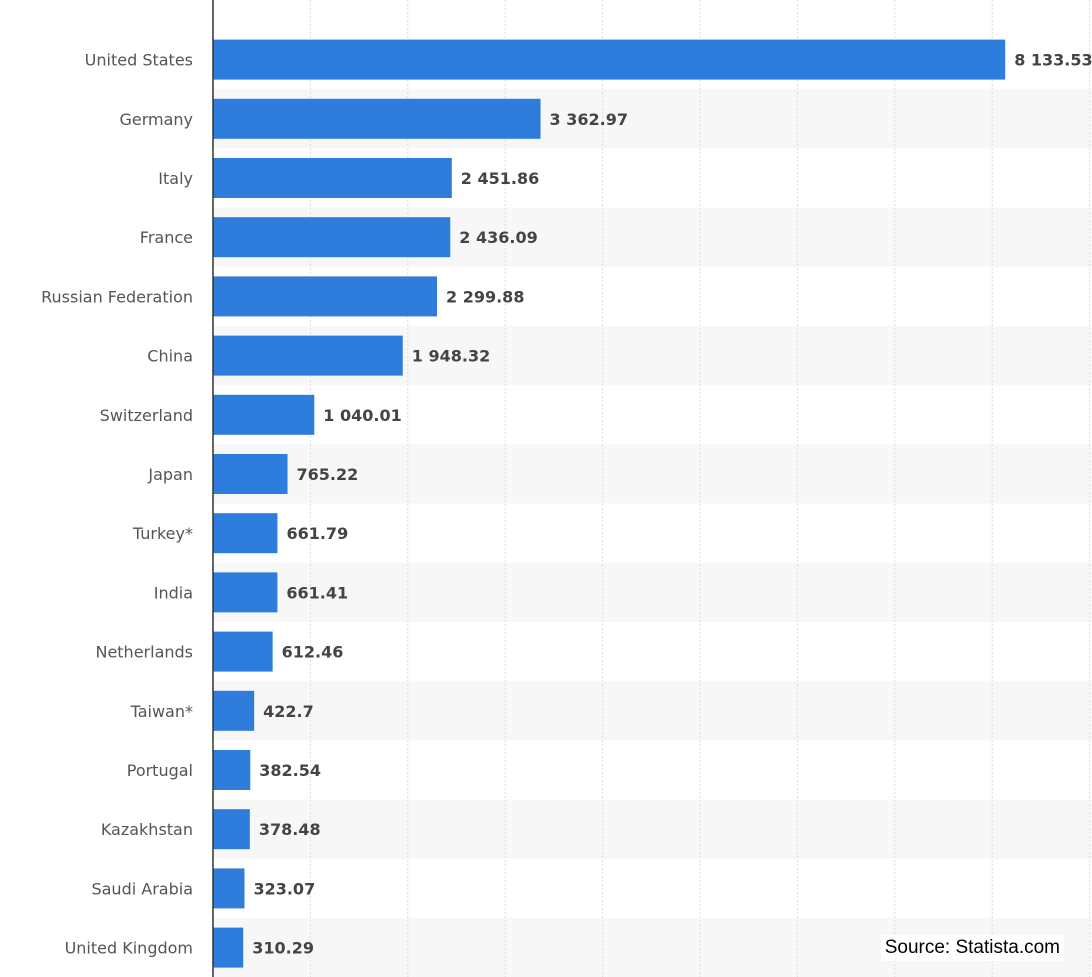  Describe the element at coordinates (284, 888) in the screenshot. I see `value-label: 323.07` at that location.